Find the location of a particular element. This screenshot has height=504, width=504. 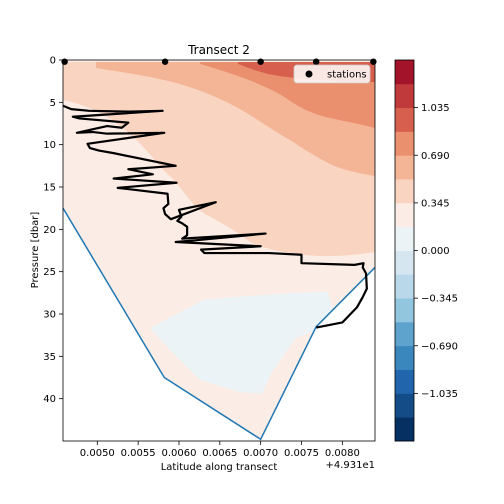

y-tick-label-6: 30 is located at coordinates (49, 315).